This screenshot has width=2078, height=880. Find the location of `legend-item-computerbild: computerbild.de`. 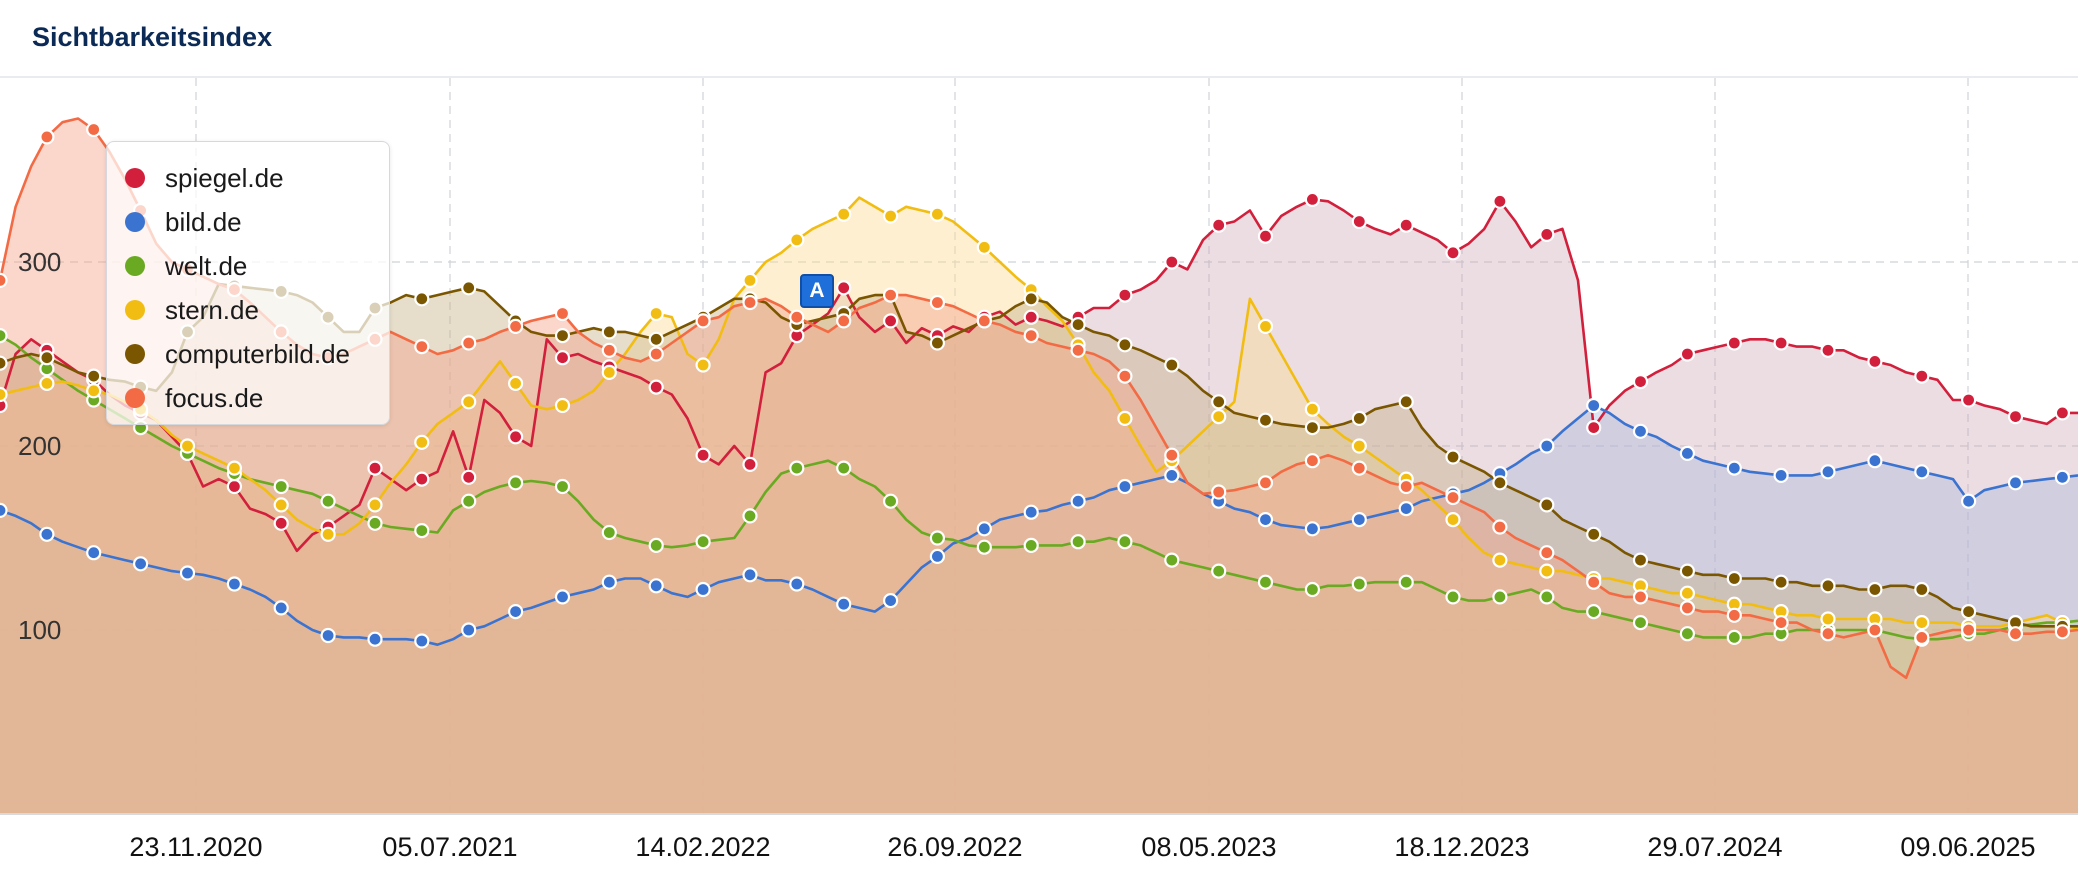

legend-item-computerbild: computerbild.de is located at coordinates (257, 354).